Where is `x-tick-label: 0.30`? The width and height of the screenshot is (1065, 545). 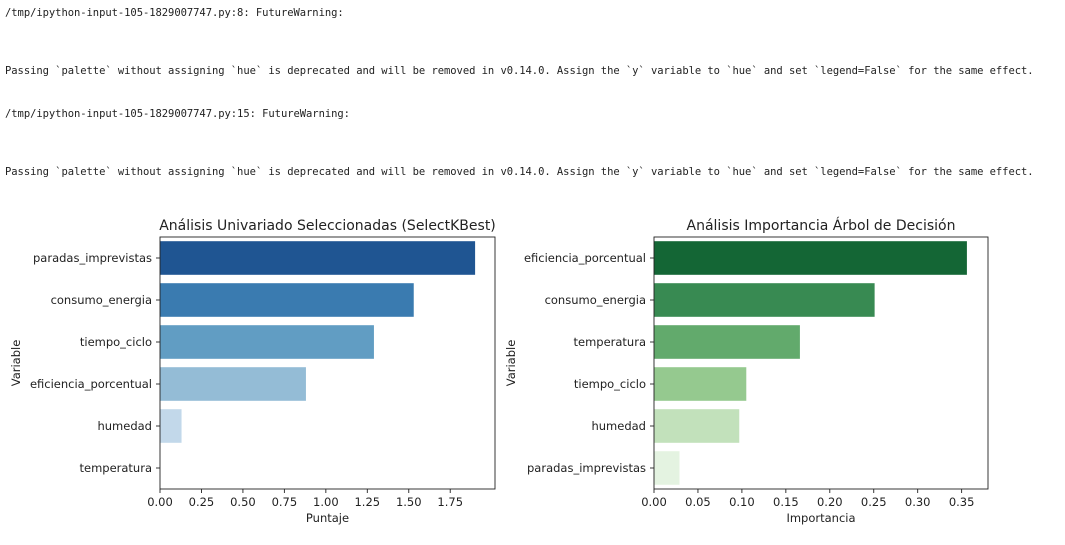 x-tick-label: 0.30 is located at coordinates (918, 502).